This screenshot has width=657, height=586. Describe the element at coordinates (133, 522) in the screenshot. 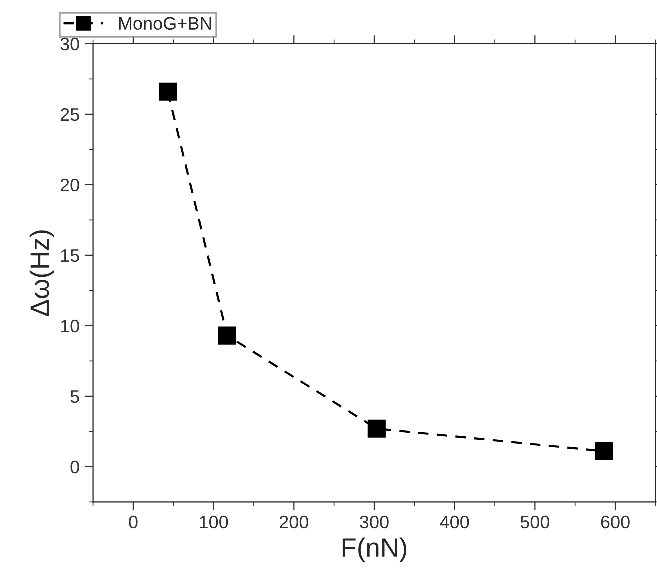

I see `x-tick-label: 0` at that location.